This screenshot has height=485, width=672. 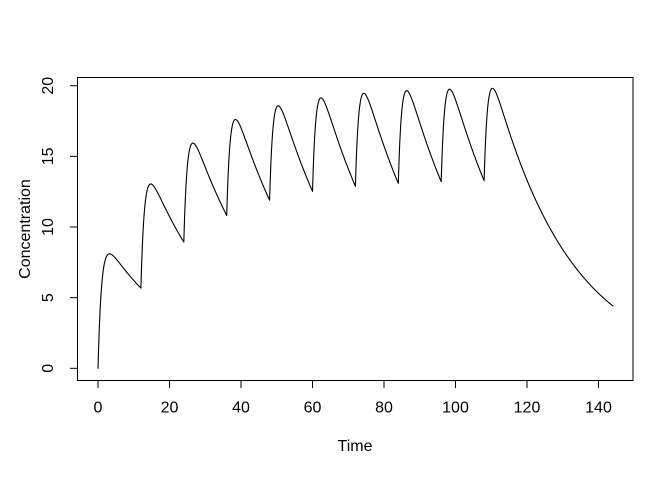 I want to click on y-axis-title: Concentration, so click(x=25, y=229).